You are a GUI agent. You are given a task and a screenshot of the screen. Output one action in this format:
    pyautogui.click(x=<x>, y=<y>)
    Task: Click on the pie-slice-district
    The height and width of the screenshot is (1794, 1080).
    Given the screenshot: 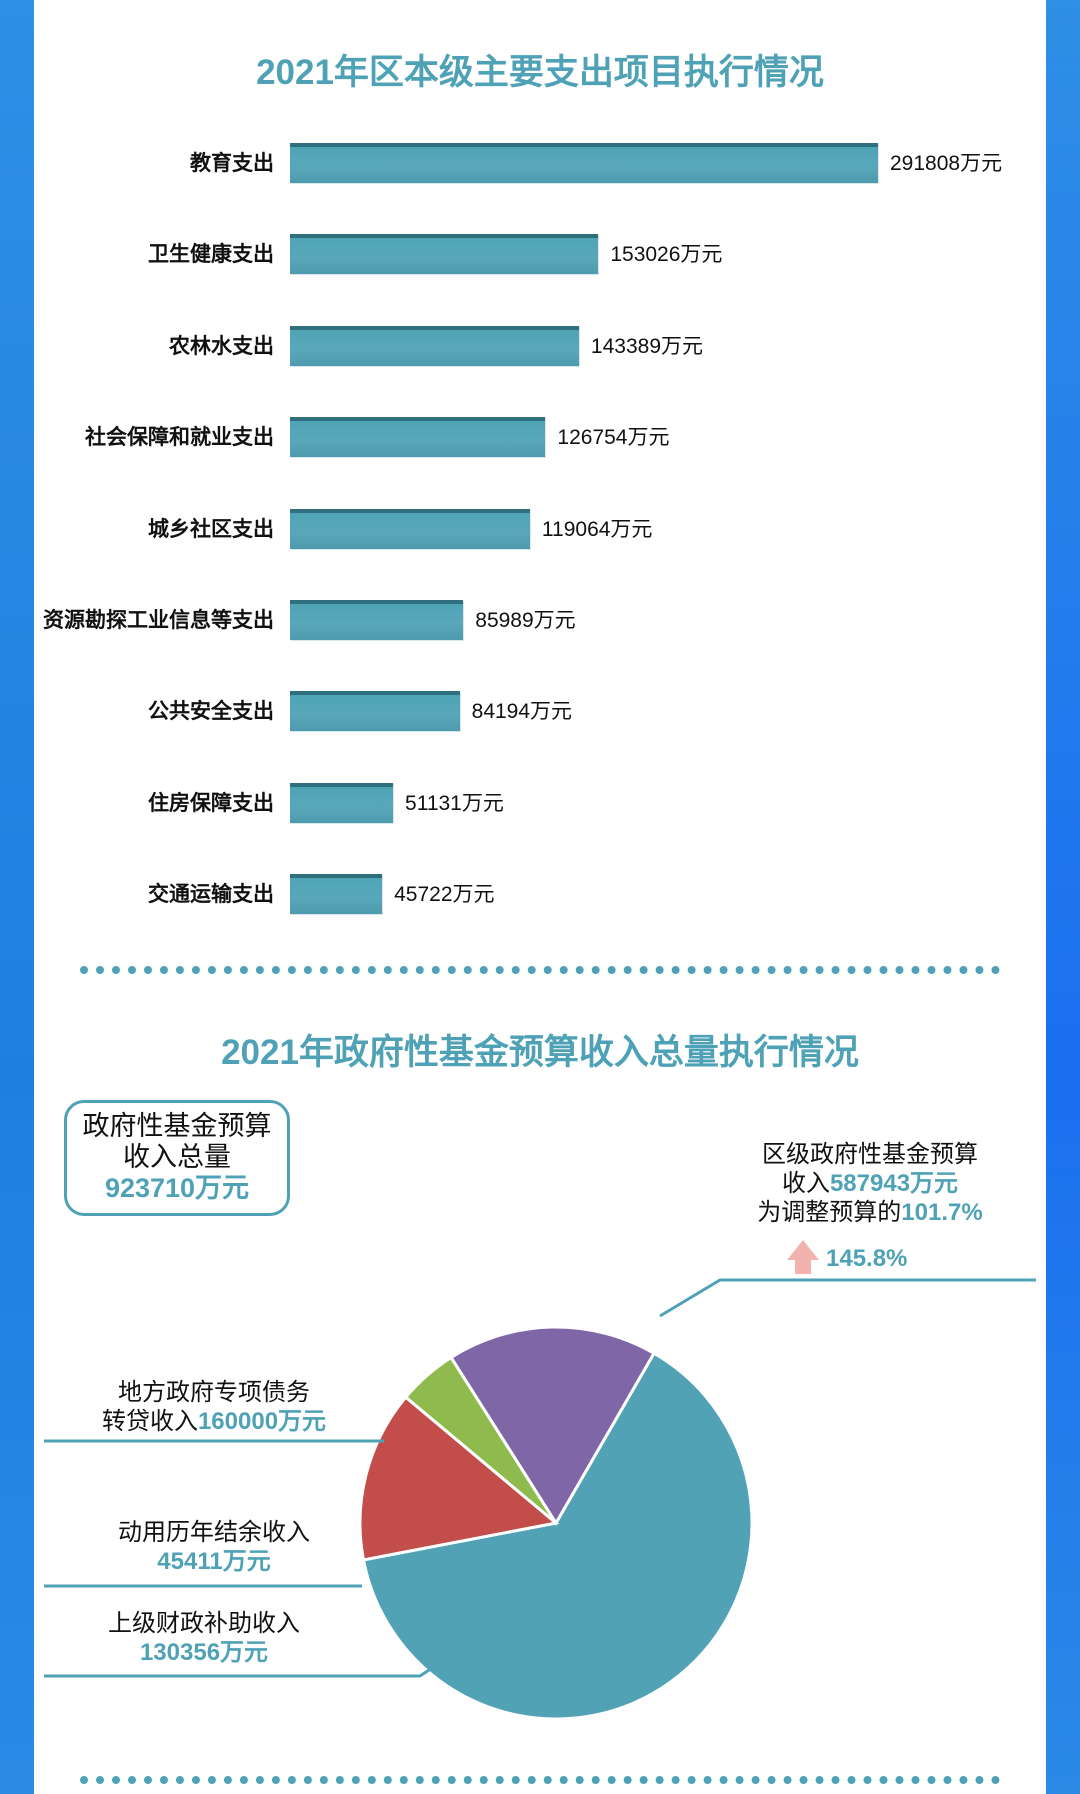 What is the action you would take?
    pyautogui.click(x=557, y=1536)
    